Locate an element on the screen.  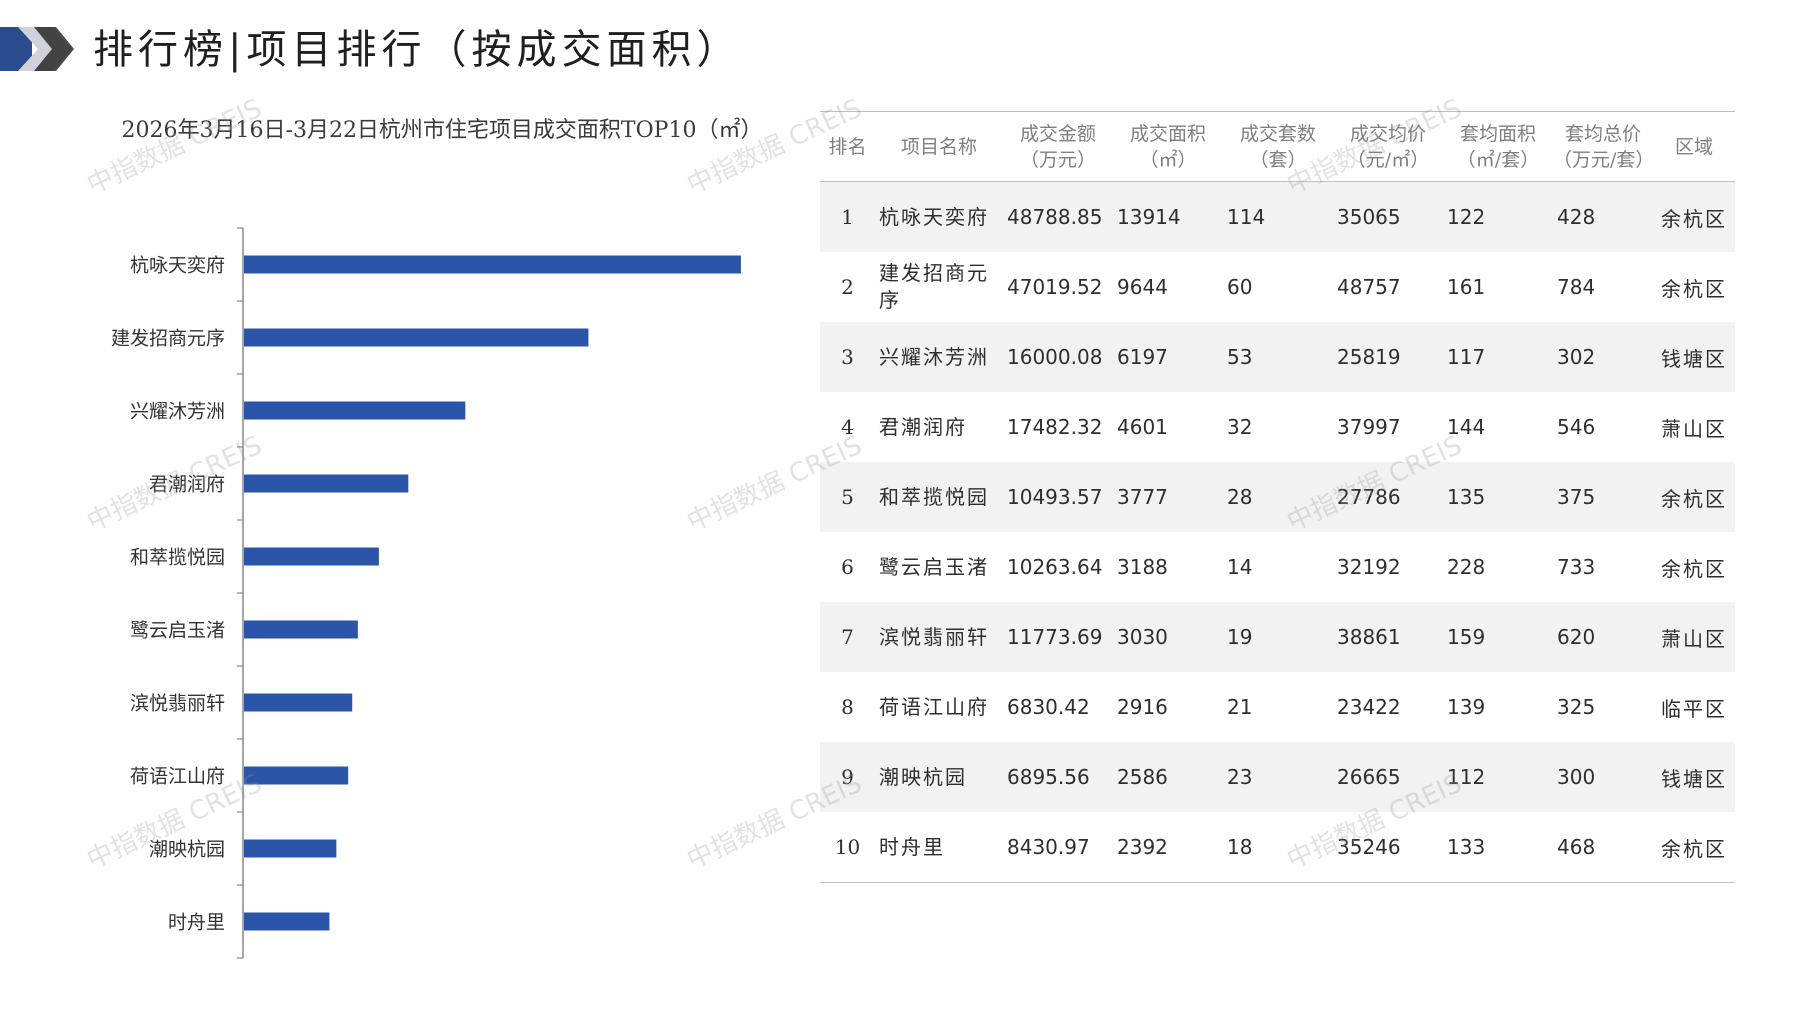
table-cell: 4601 is located at coordinates (1142, 427).